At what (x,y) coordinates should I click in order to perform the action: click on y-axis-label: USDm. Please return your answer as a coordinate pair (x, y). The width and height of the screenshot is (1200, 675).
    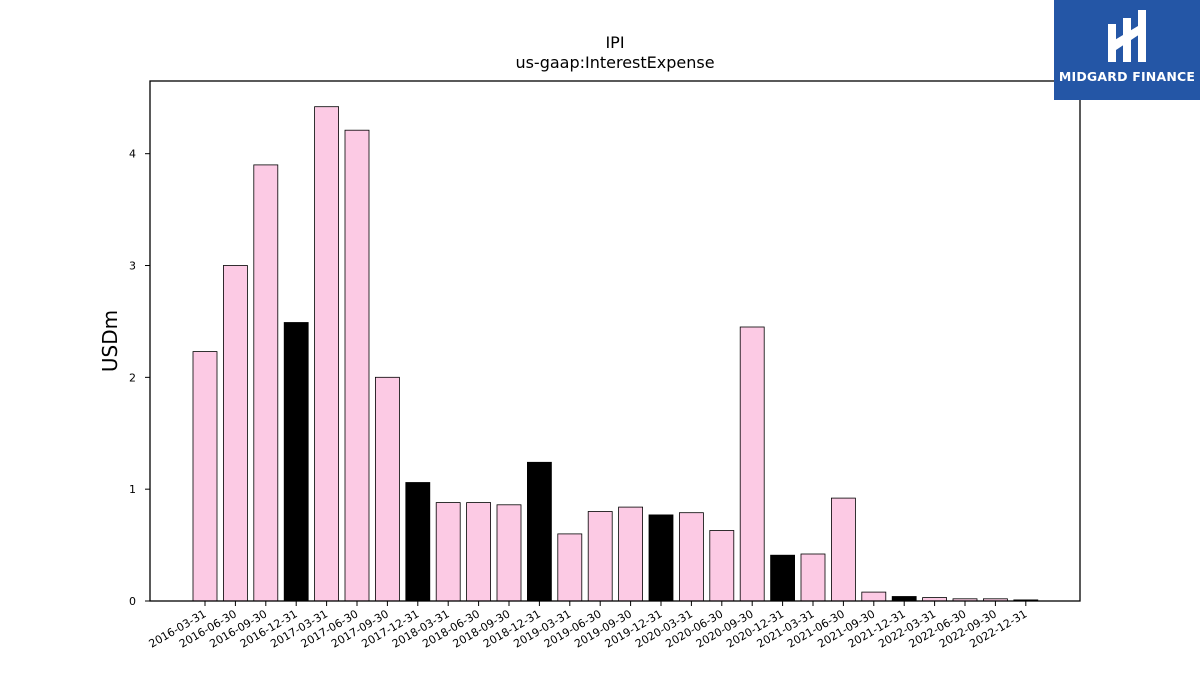
    Looking at the image, I should click on (110, 341).